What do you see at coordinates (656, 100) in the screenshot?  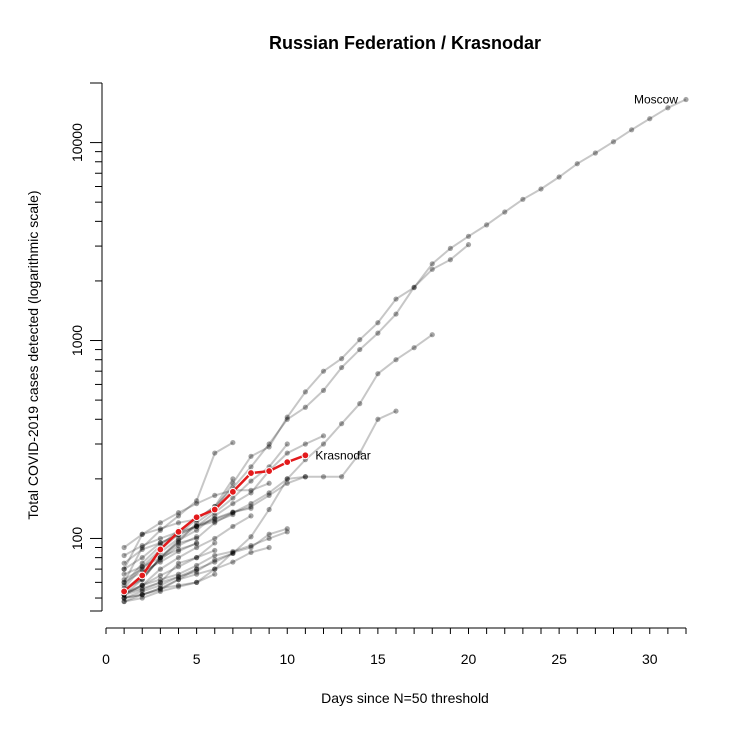 I see `label-moscow: Moscow` at bounding box center [656, 100].